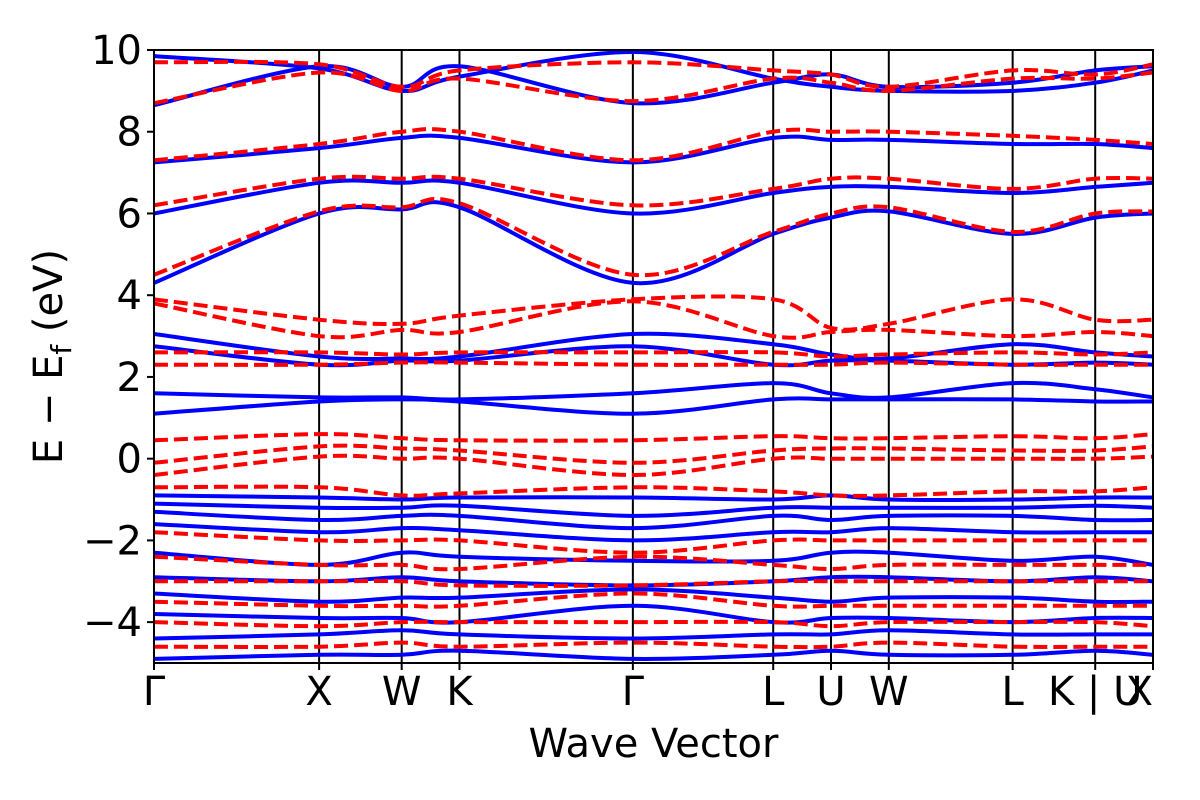 The width and height of the screenshot is (1200, 800). Describe the element at coordinates (49, 410) in the screenshot. I see `y-axis-label-main: E − E` at that location.